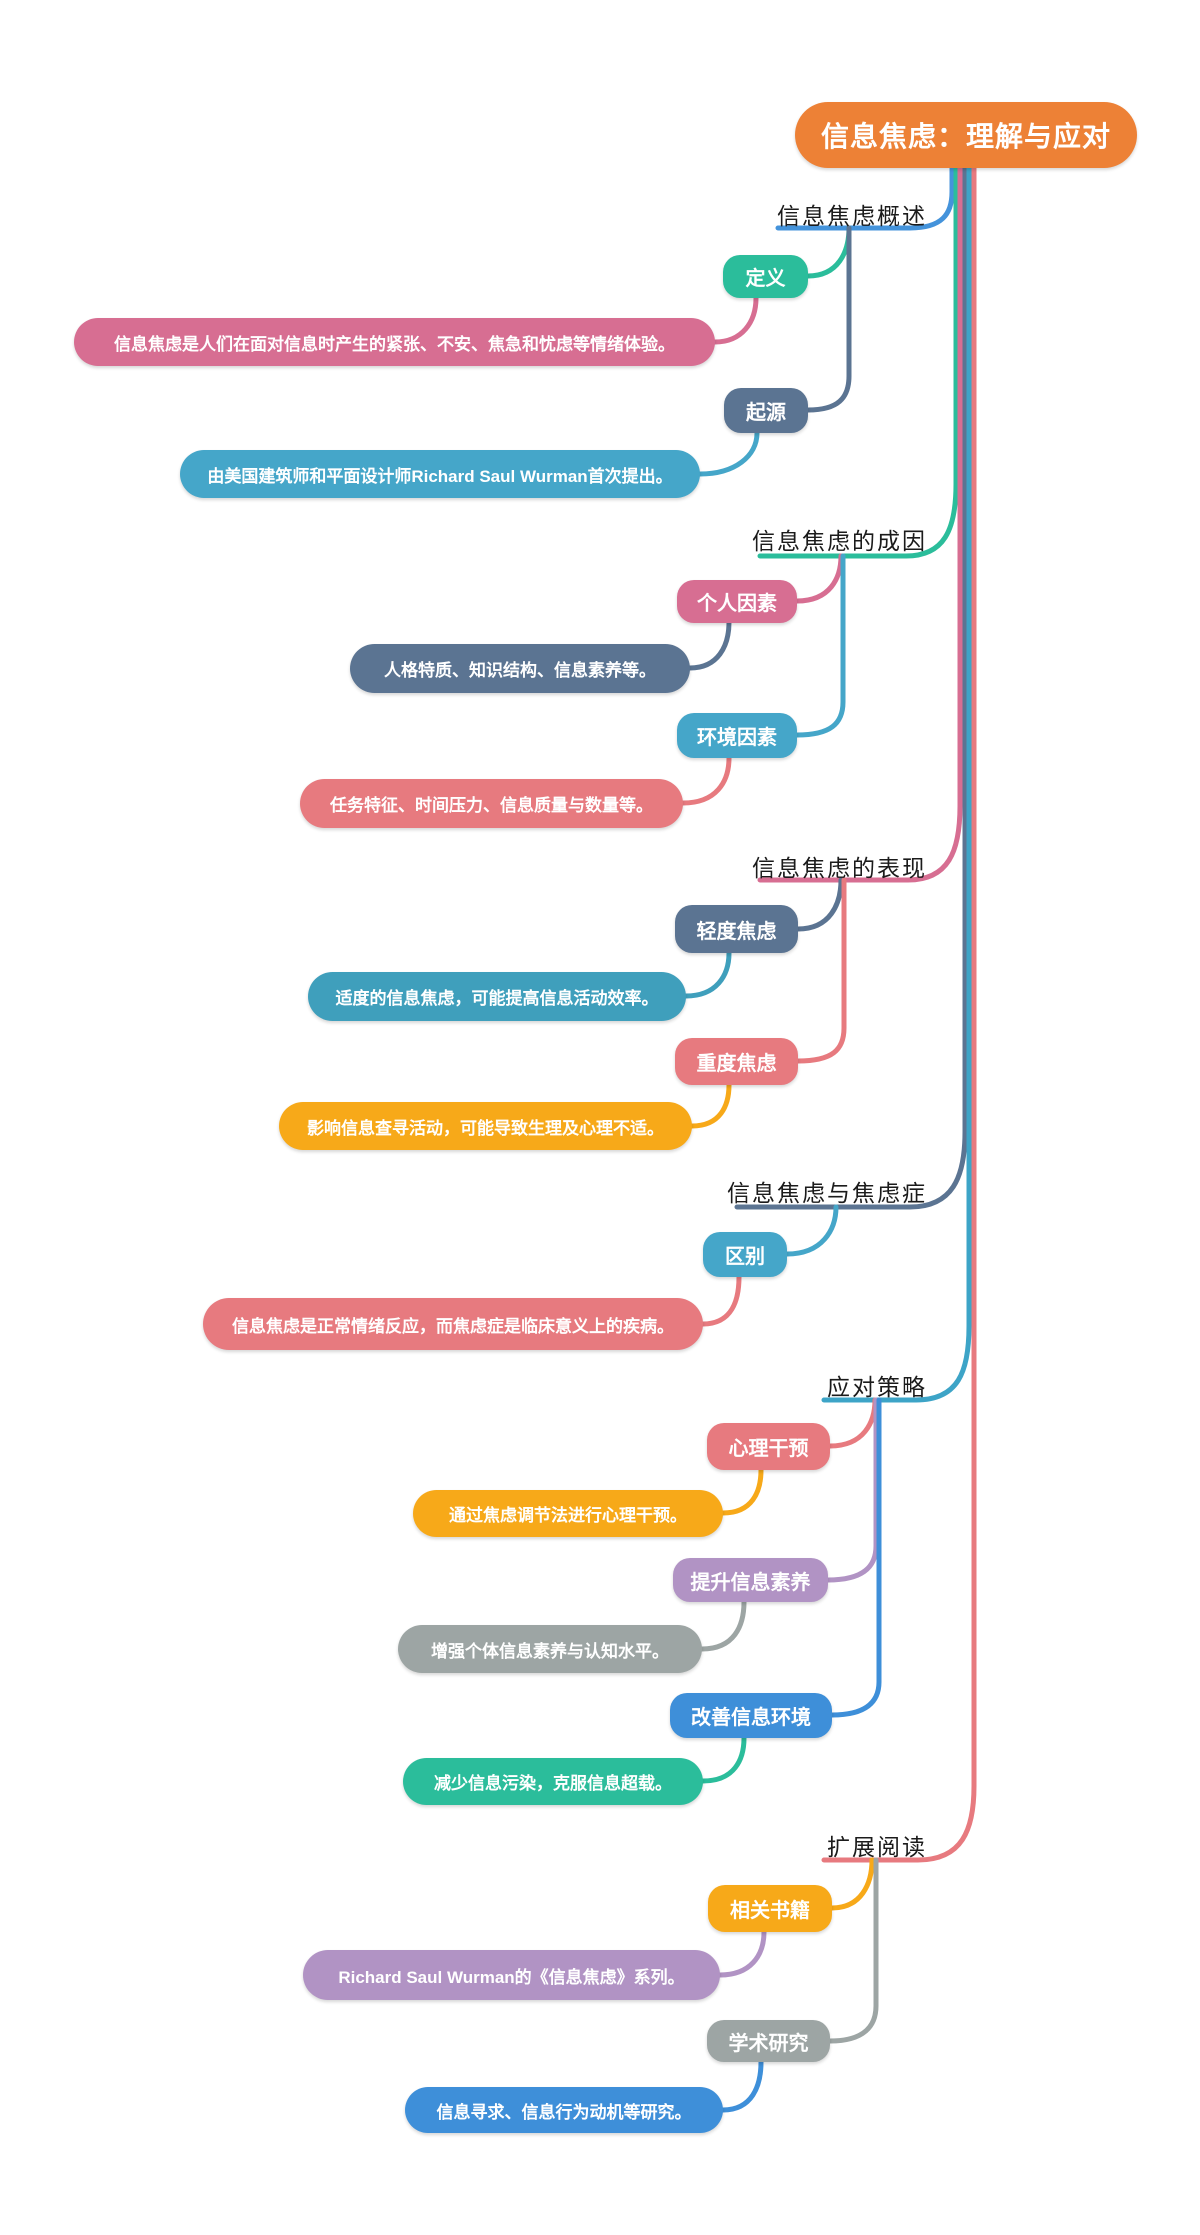 The width and height of the screenshot is (1200, 2235). I want to click on leaf-node-info-env-detail: 减少信息污染，克服信息超载。, so click(553, 1781).